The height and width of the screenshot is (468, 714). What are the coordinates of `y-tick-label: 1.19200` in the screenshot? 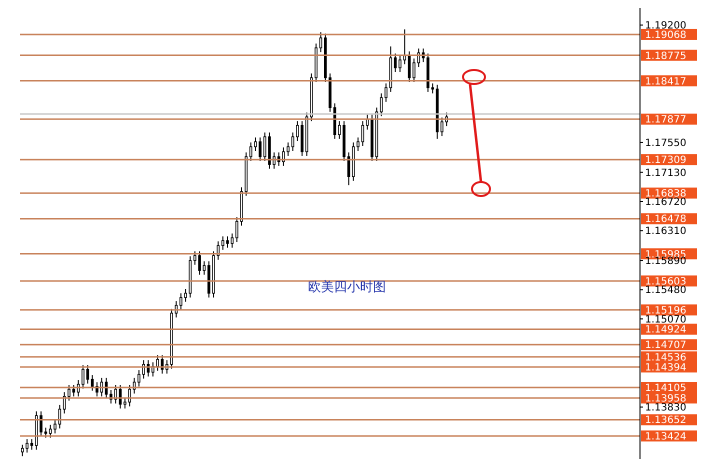 It's located at (665, 26).